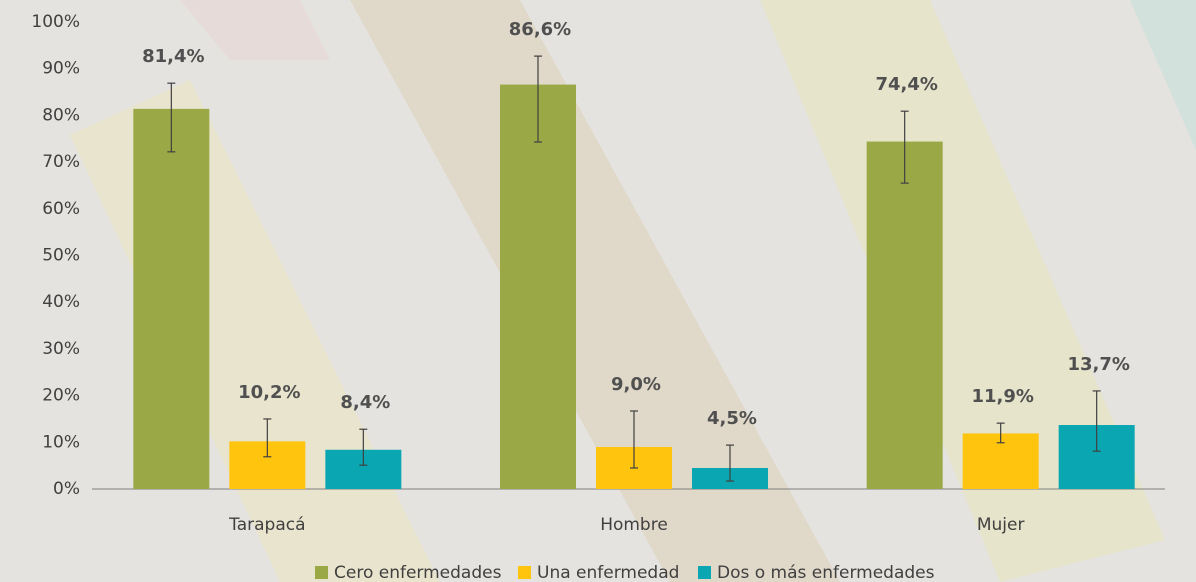 This screenshot has height=582, width=1196. I want to click on value-label: 10,2%, so click(269, 392).